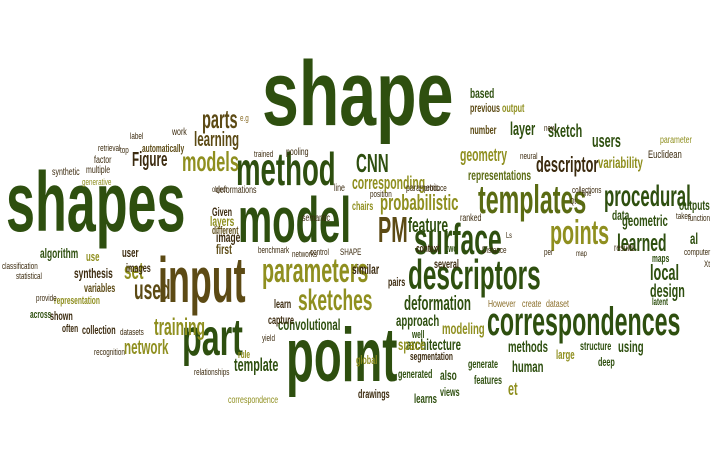 Image resolution: width=712 pixels, height=454 pixels. I want to click on word-xt: Xt, so click(707, 264).